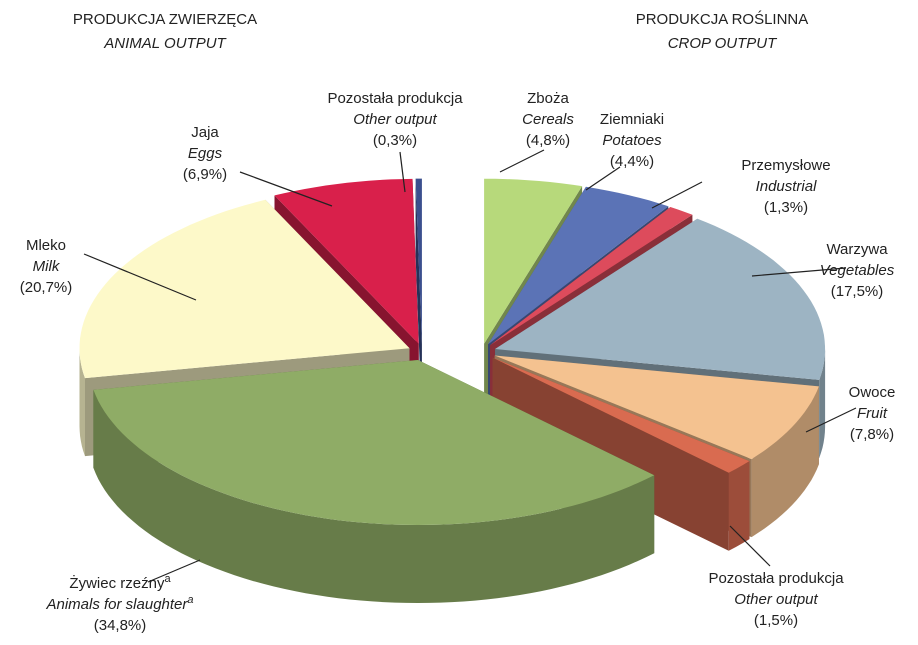 This screenshot has height=645, width=918. I want to click on slice-label: Ziemniaki, so click(632, 119).